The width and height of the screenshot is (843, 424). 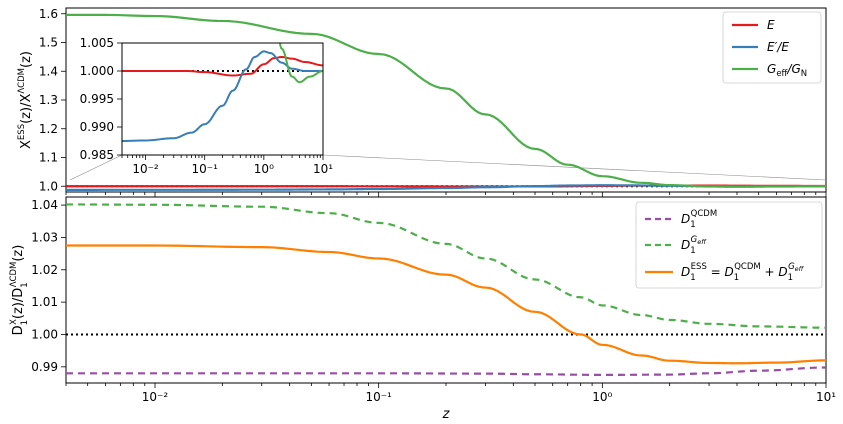 I want to click on top-y-axis-label: XESS(z)/XΛCDM(z), so click(x=25, y=100).